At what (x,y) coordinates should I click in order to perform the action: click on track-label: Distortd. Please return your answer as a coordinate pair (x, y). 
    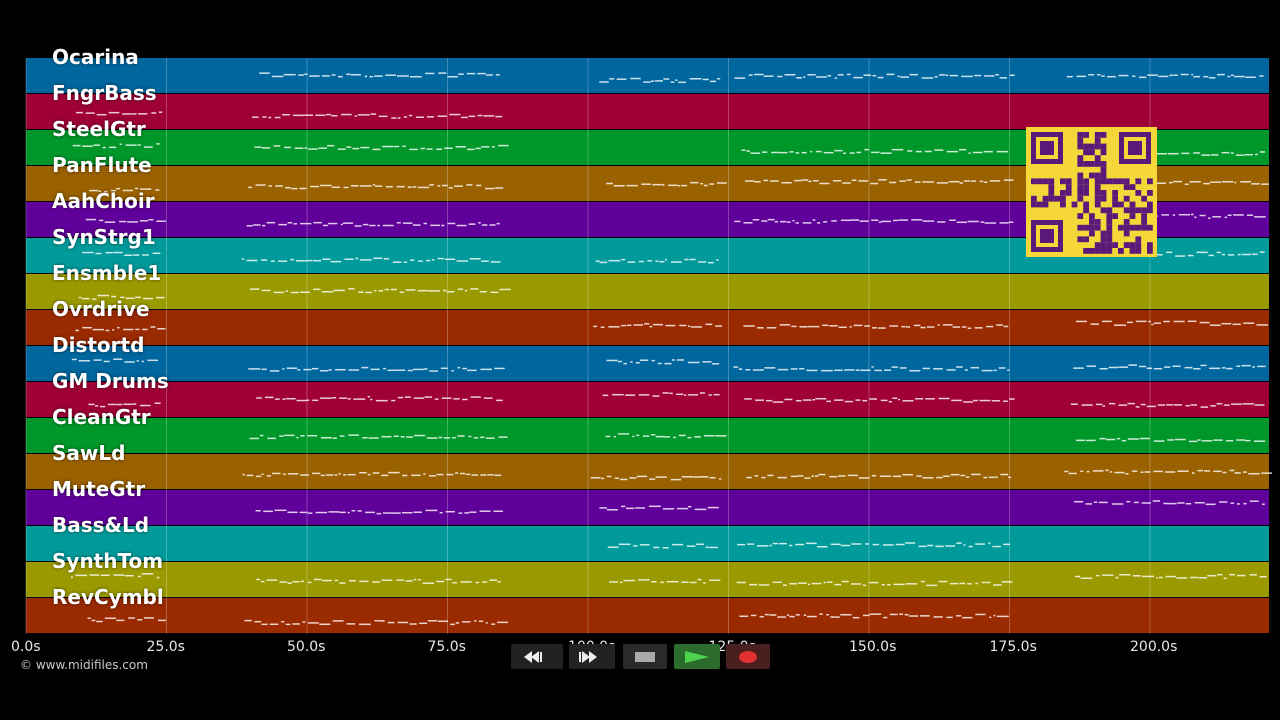
    Looking at the image, I should click on (98, 345).